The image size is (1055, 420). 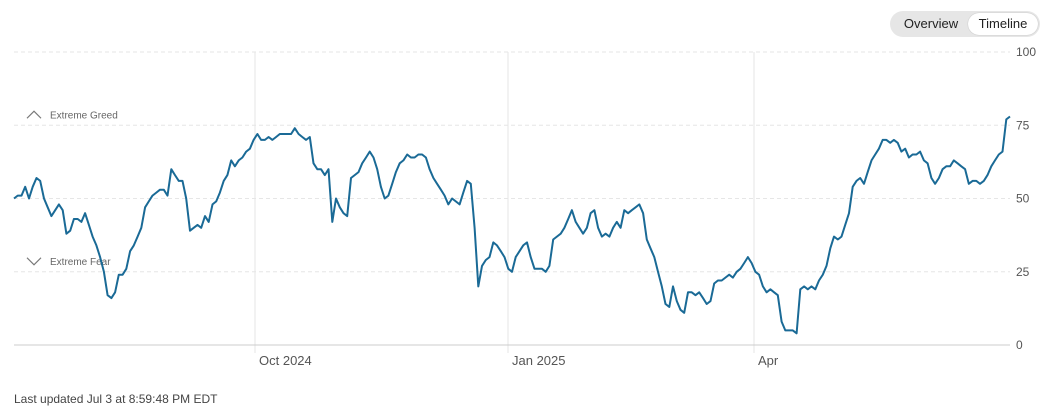 I want to click on y-tick-label: 50, so click(x=1023, y=199).